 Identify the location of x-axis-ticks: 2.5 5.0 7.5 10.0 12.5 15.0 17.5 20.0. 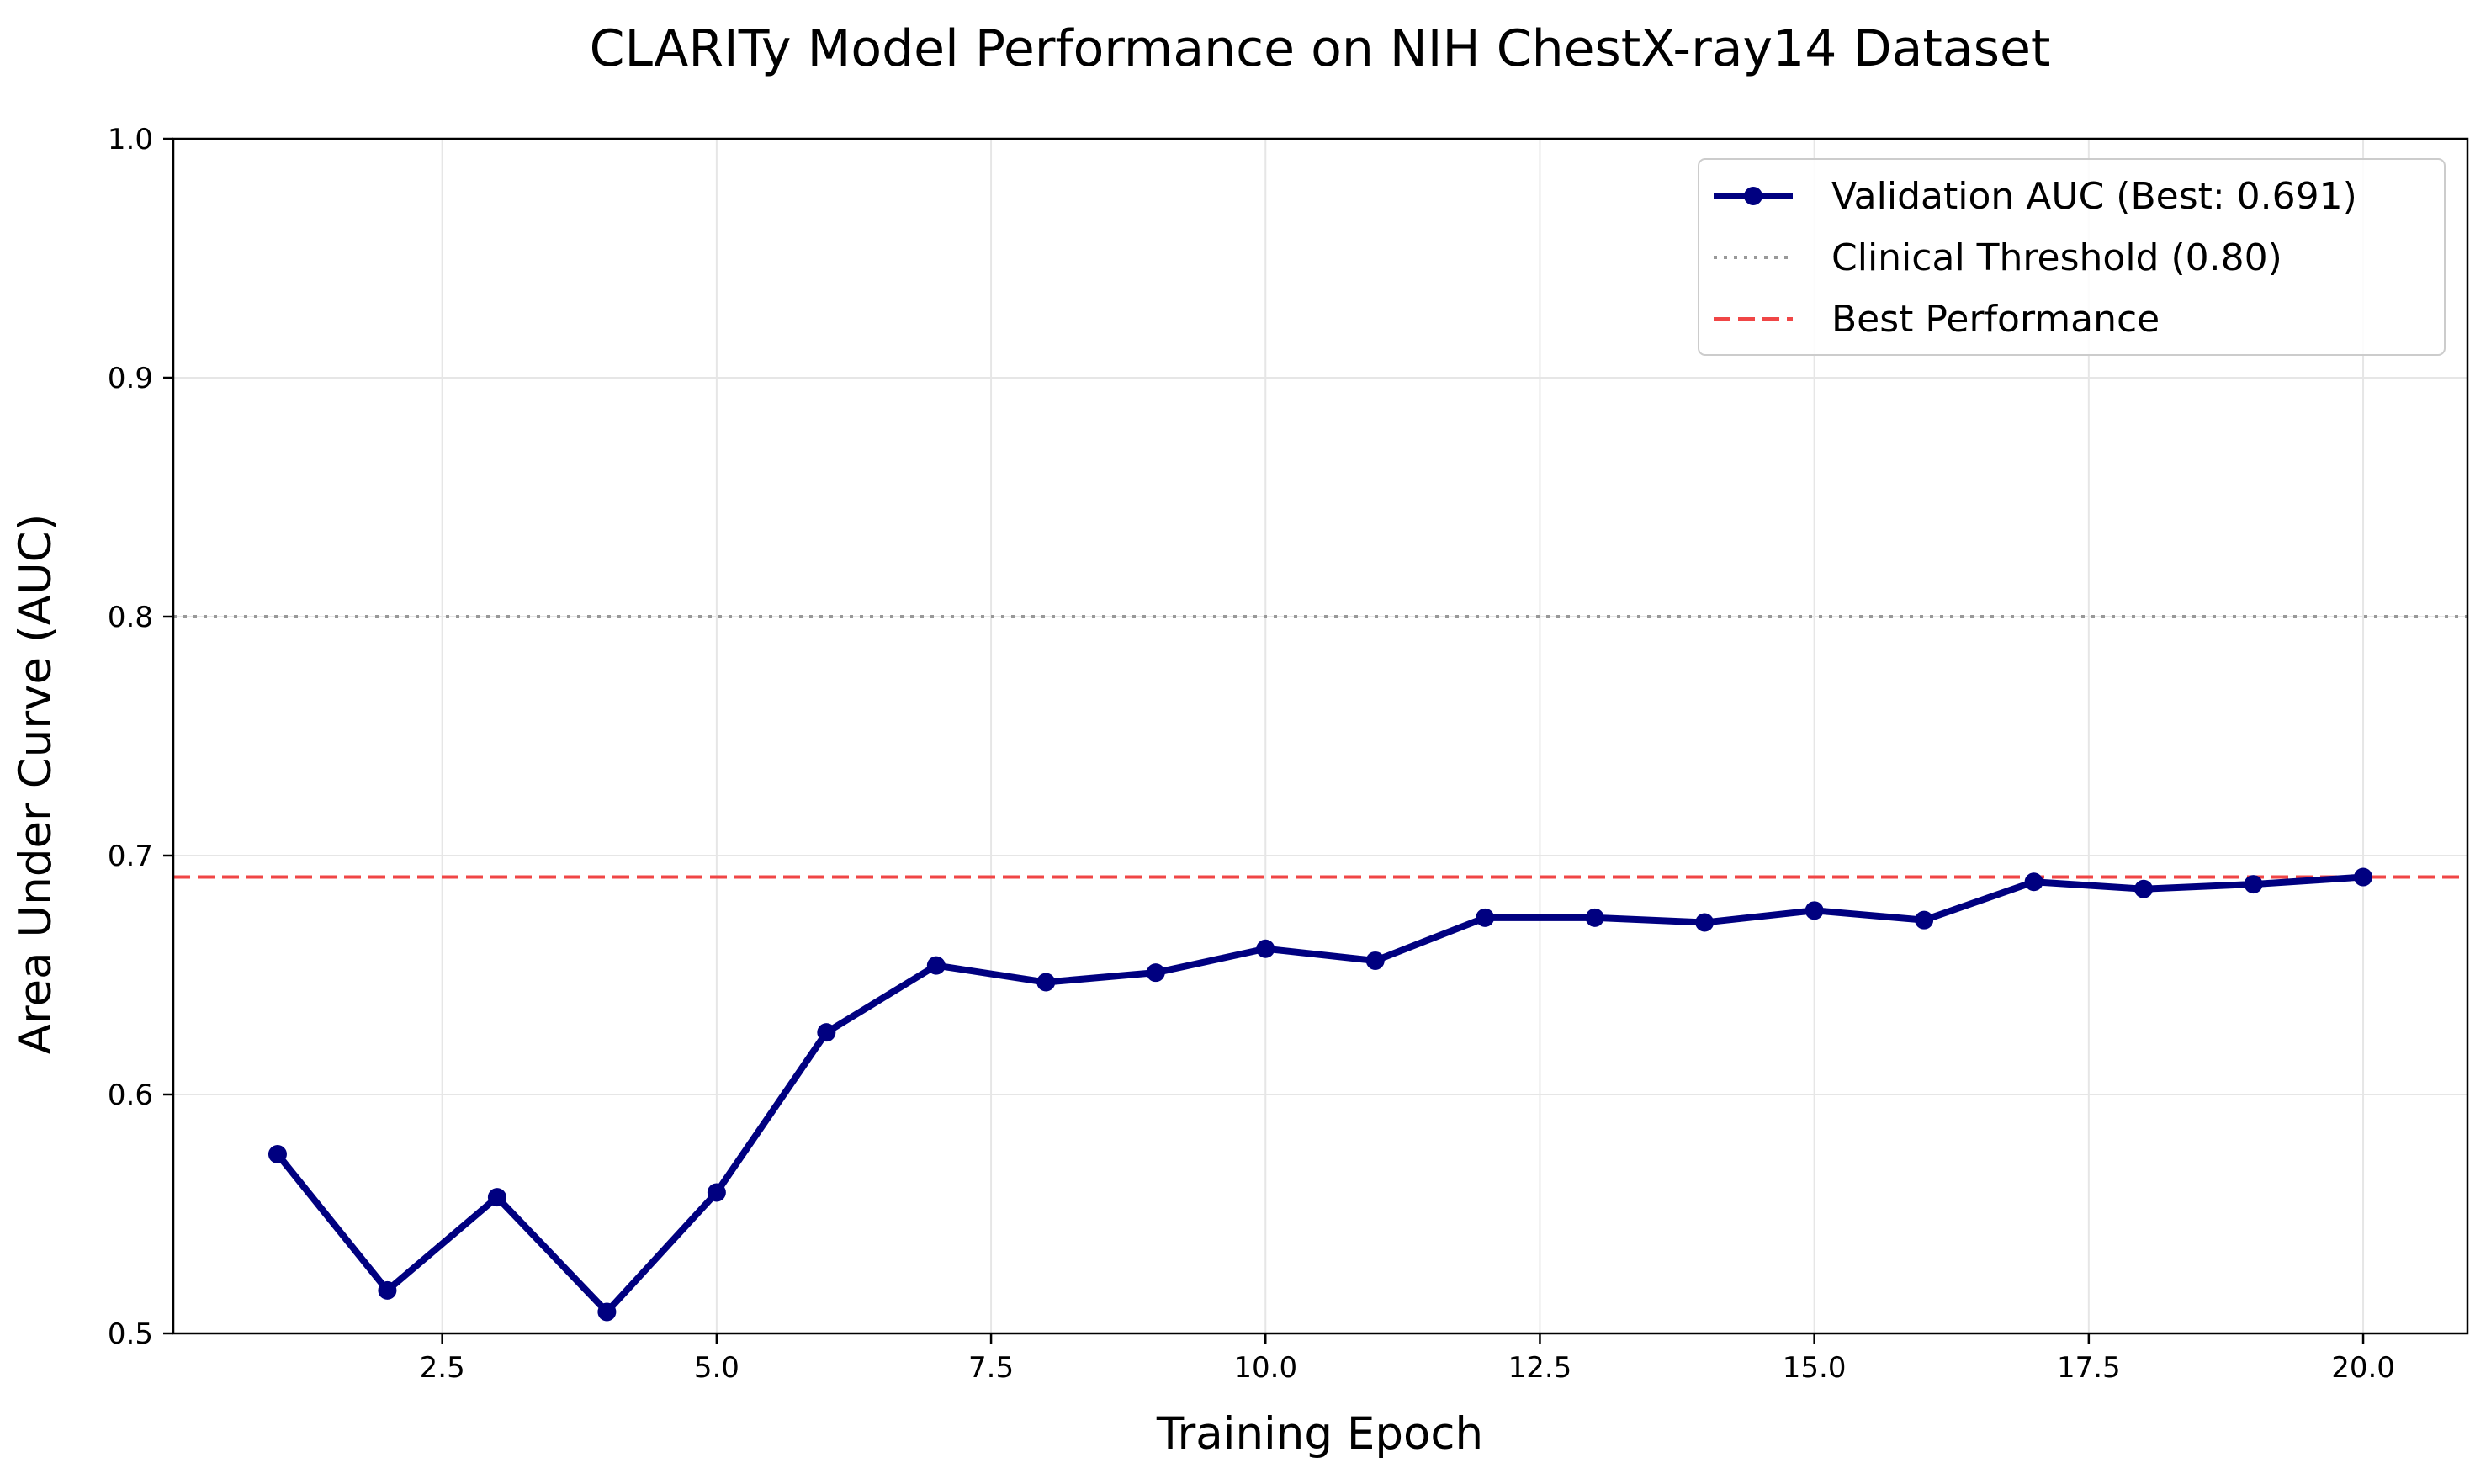
(1407, 1359).